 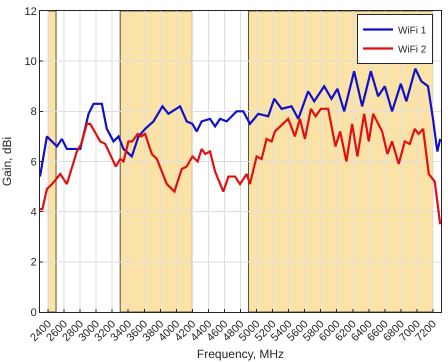 What do you see at coordinates (33, 212) in the screenshot?
I see `y-tick-label: 4` at bounding box center [33, 212].